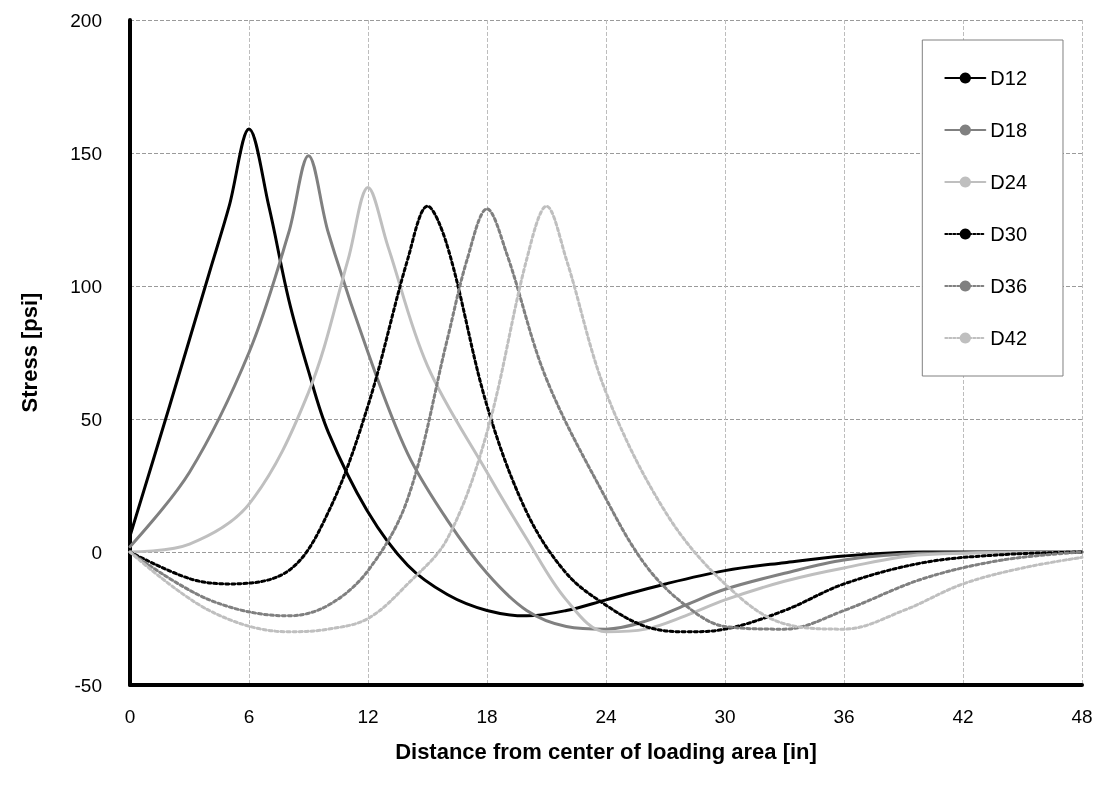 The width and height of the screenshot is (1101, 795). Describe the element at coordinates (844, 716) in the screenshot. I see `x-tick-label: 36` at that location.